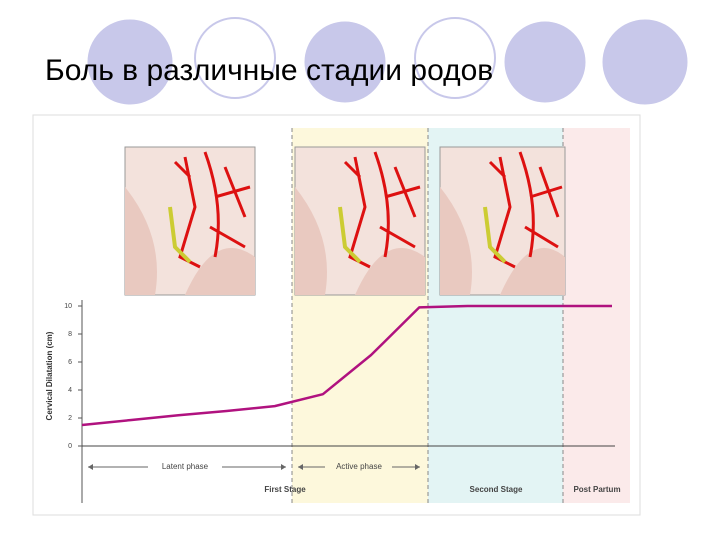 This screenshot has width=720, height=540. What do you see at coordinates (269, 70) in the screenshot?
I see `slide-title: Боль в различные стадии родов` at bounding box center [269, 70].